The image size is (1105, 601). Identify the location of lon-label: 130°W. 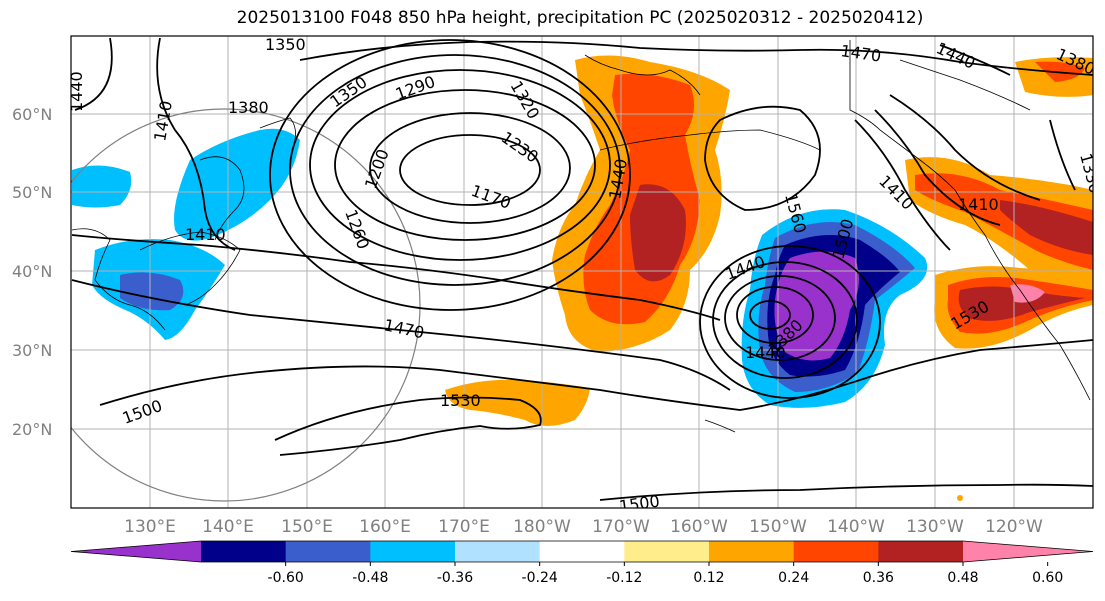
(935, 527).